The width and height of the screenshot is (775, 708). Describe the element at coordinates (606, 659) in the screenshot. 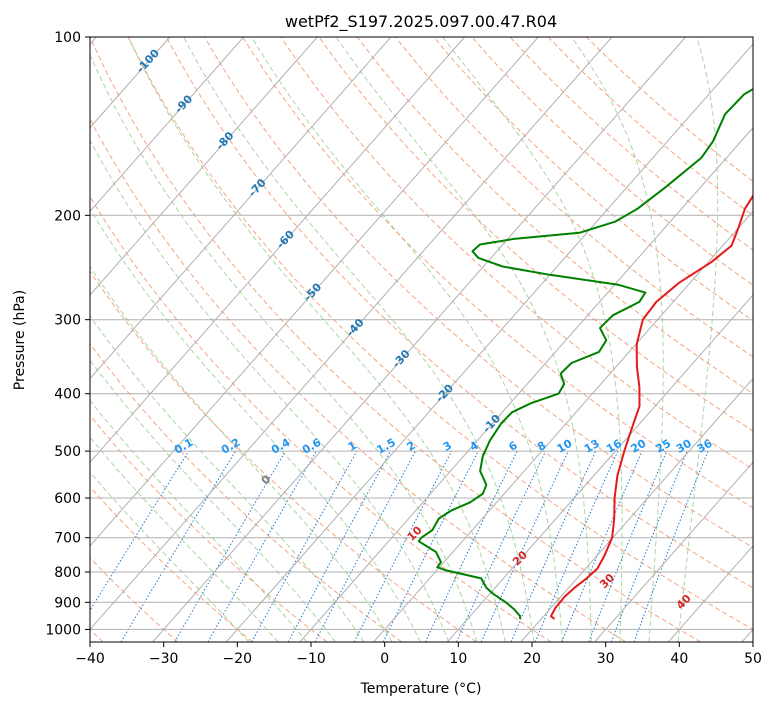

I see `x-tick-label: 30` at that location.